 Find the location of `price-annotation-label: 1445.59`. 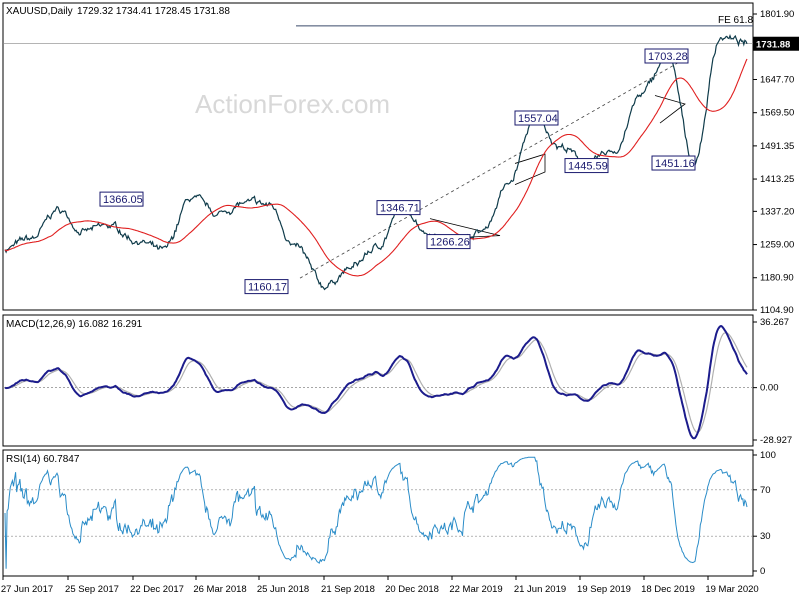

price-annotation-label: 1445.59 is located at coordinates (588, 167).